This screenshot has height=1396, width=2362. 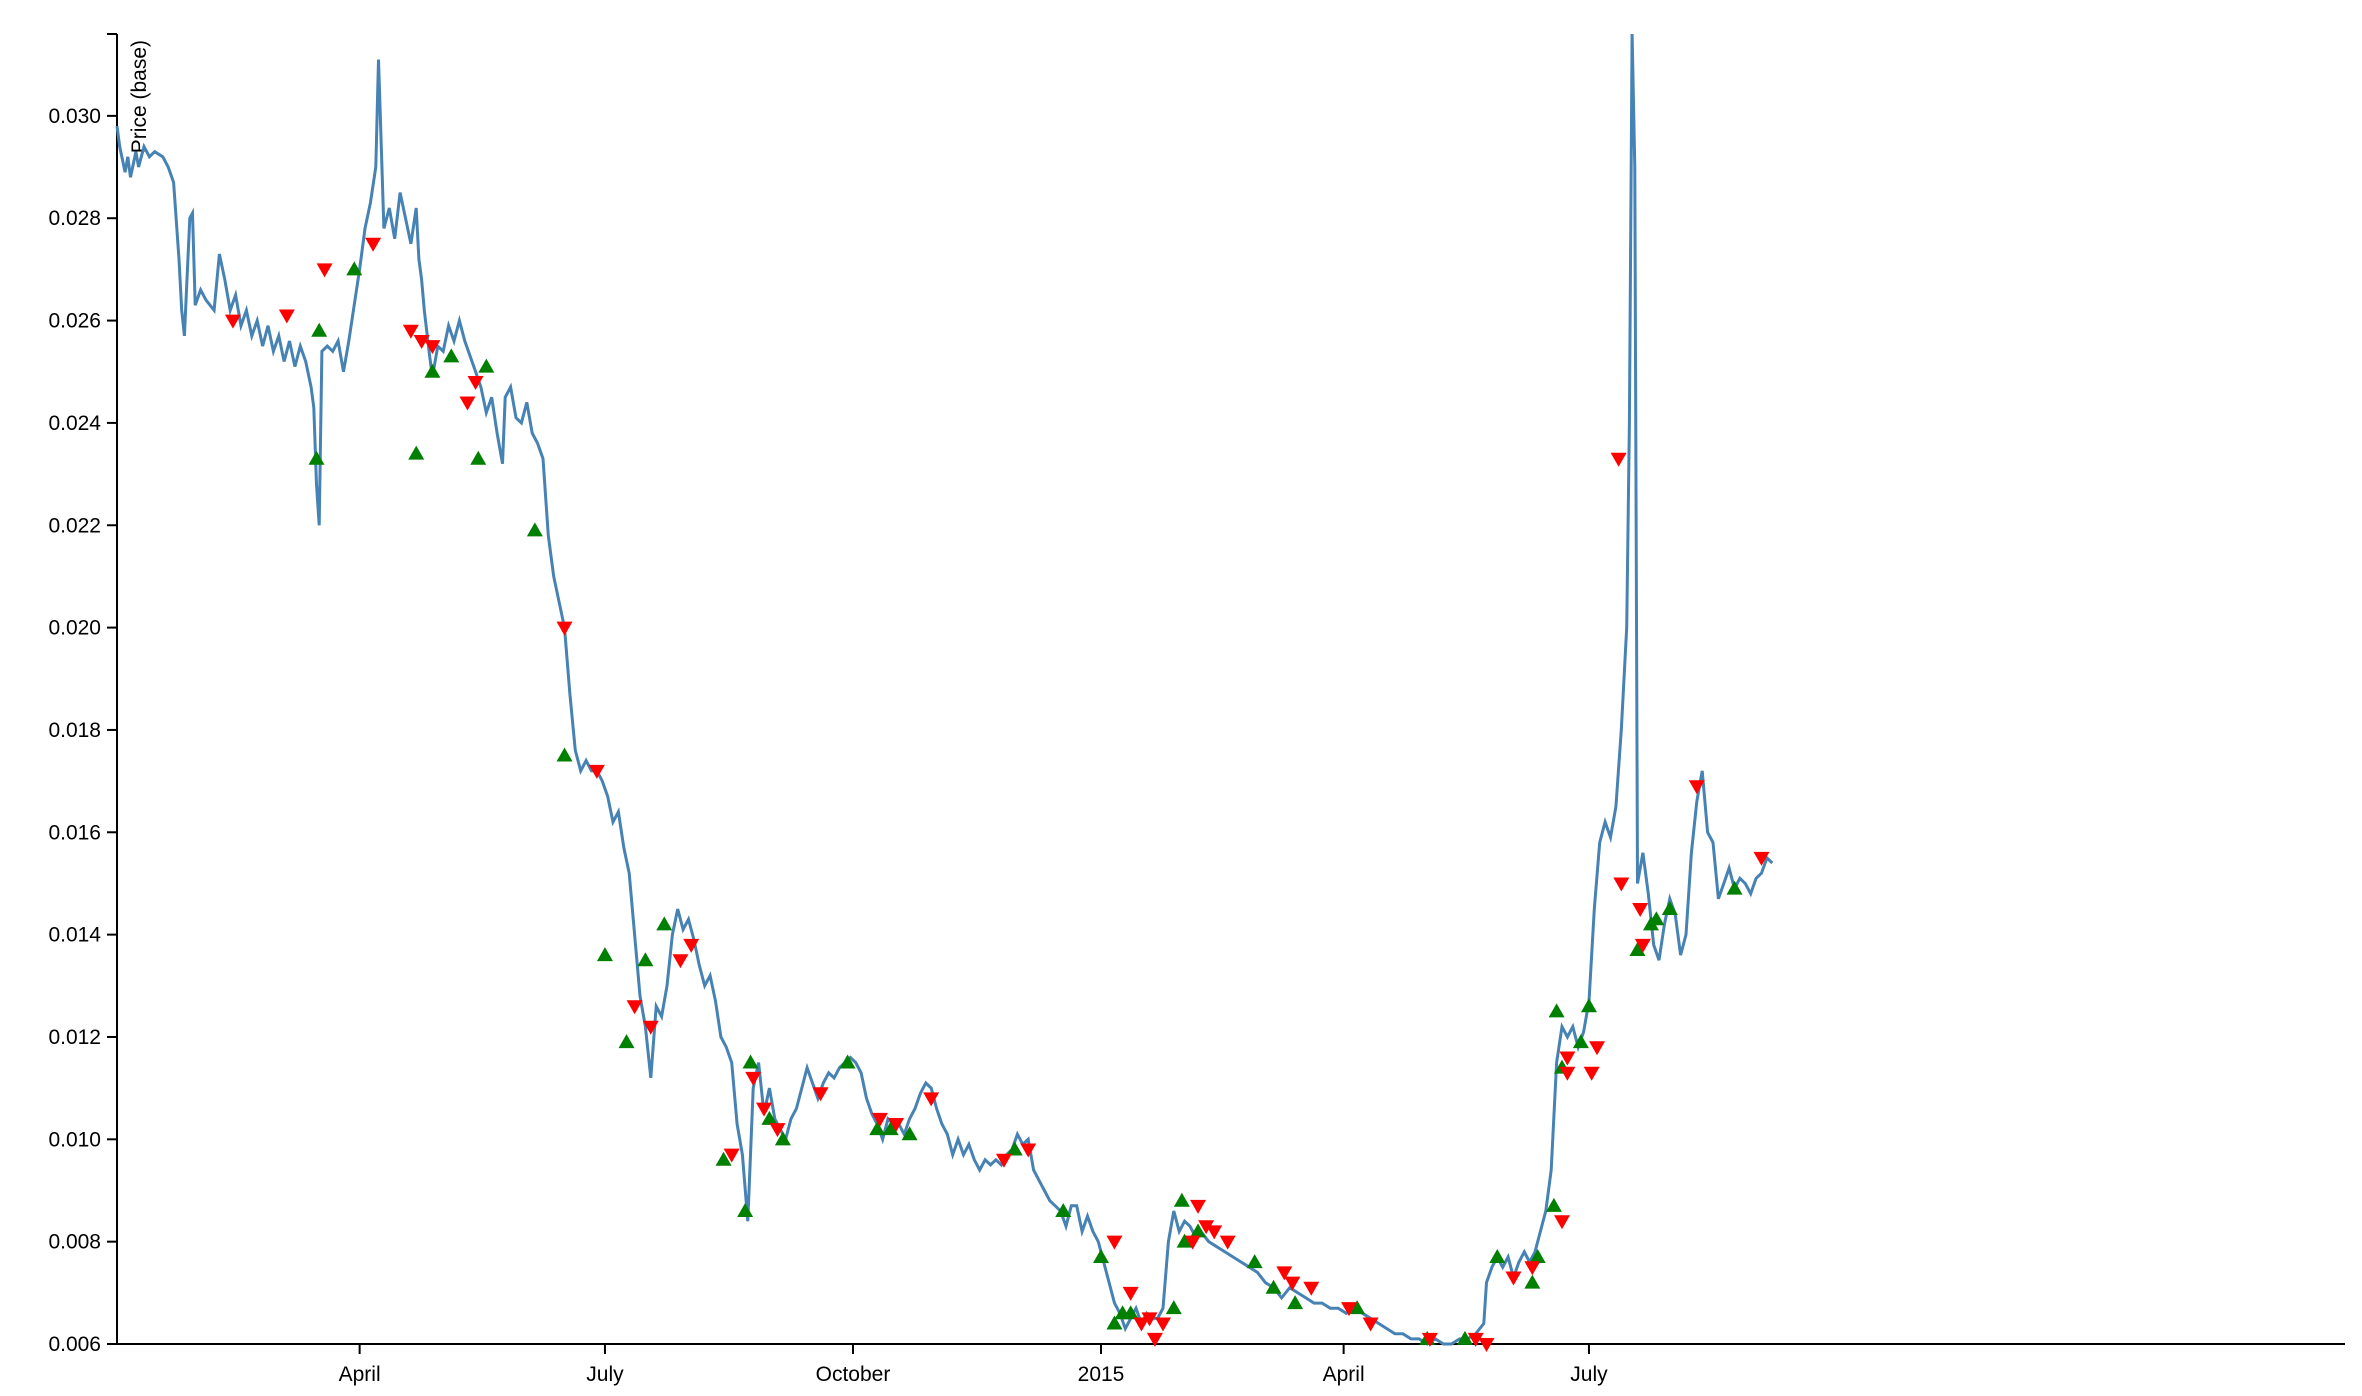 I want to click on y-axis-label: Price (base), so click(x=139, y=96).